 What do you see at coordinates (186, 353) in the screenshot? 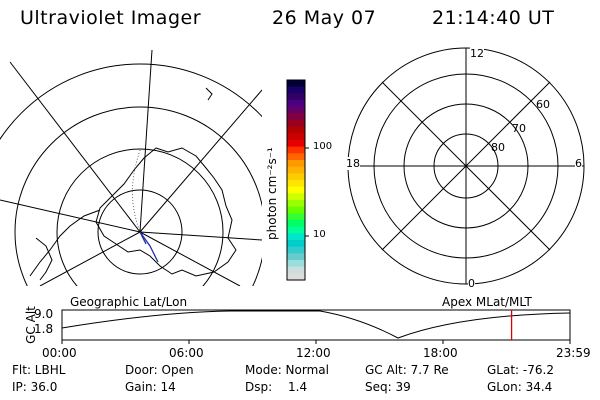
I see `time-tick: 06:00` at bounding box center [186, 353].